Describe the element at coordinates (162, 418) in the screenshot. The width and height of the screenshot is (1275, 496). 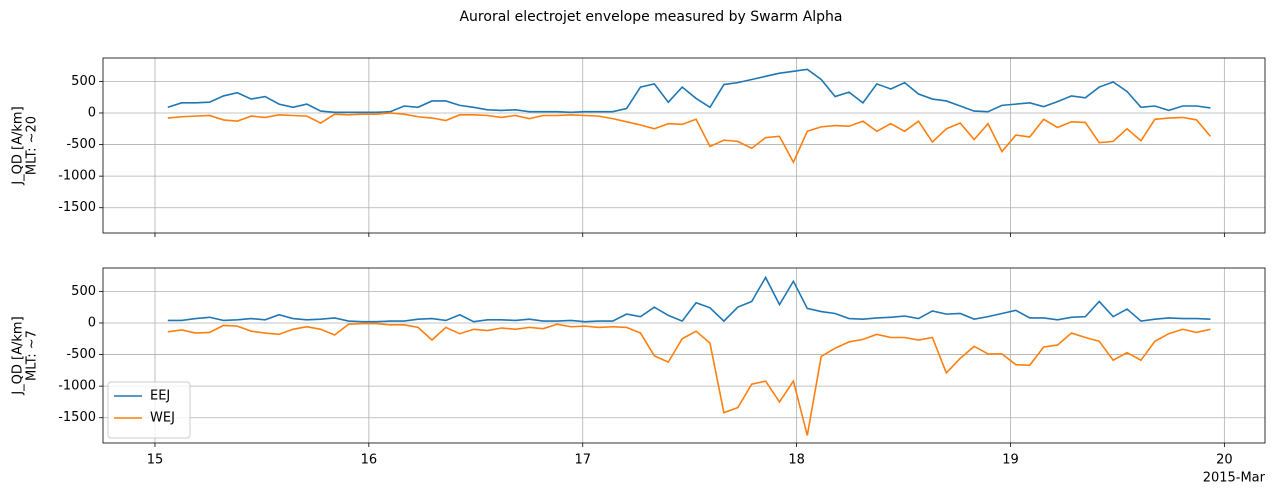
I see `legend-label: WEJ` at that location.